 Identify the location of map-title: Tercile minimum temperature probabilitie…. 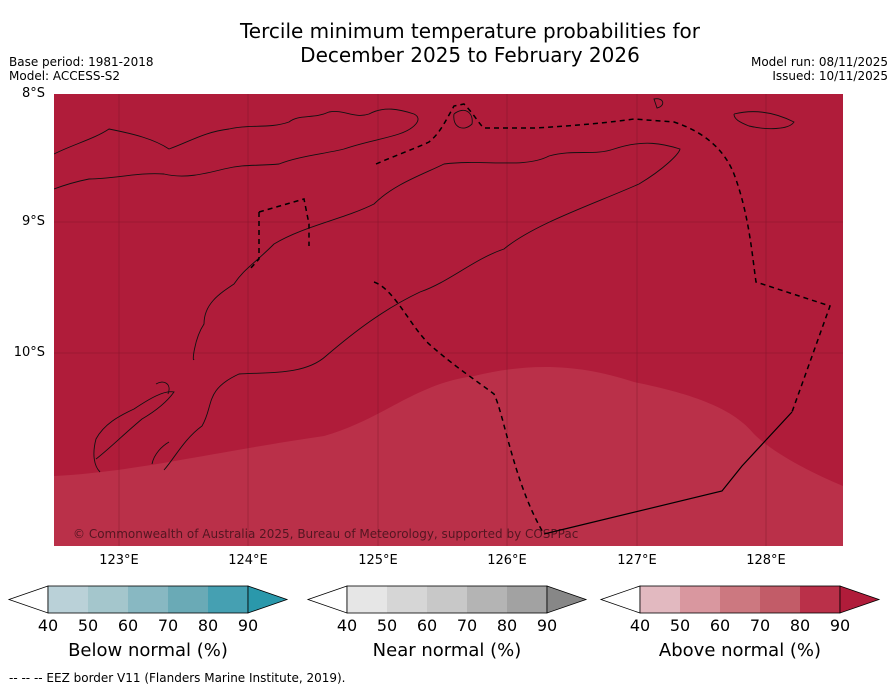
(448, 43).